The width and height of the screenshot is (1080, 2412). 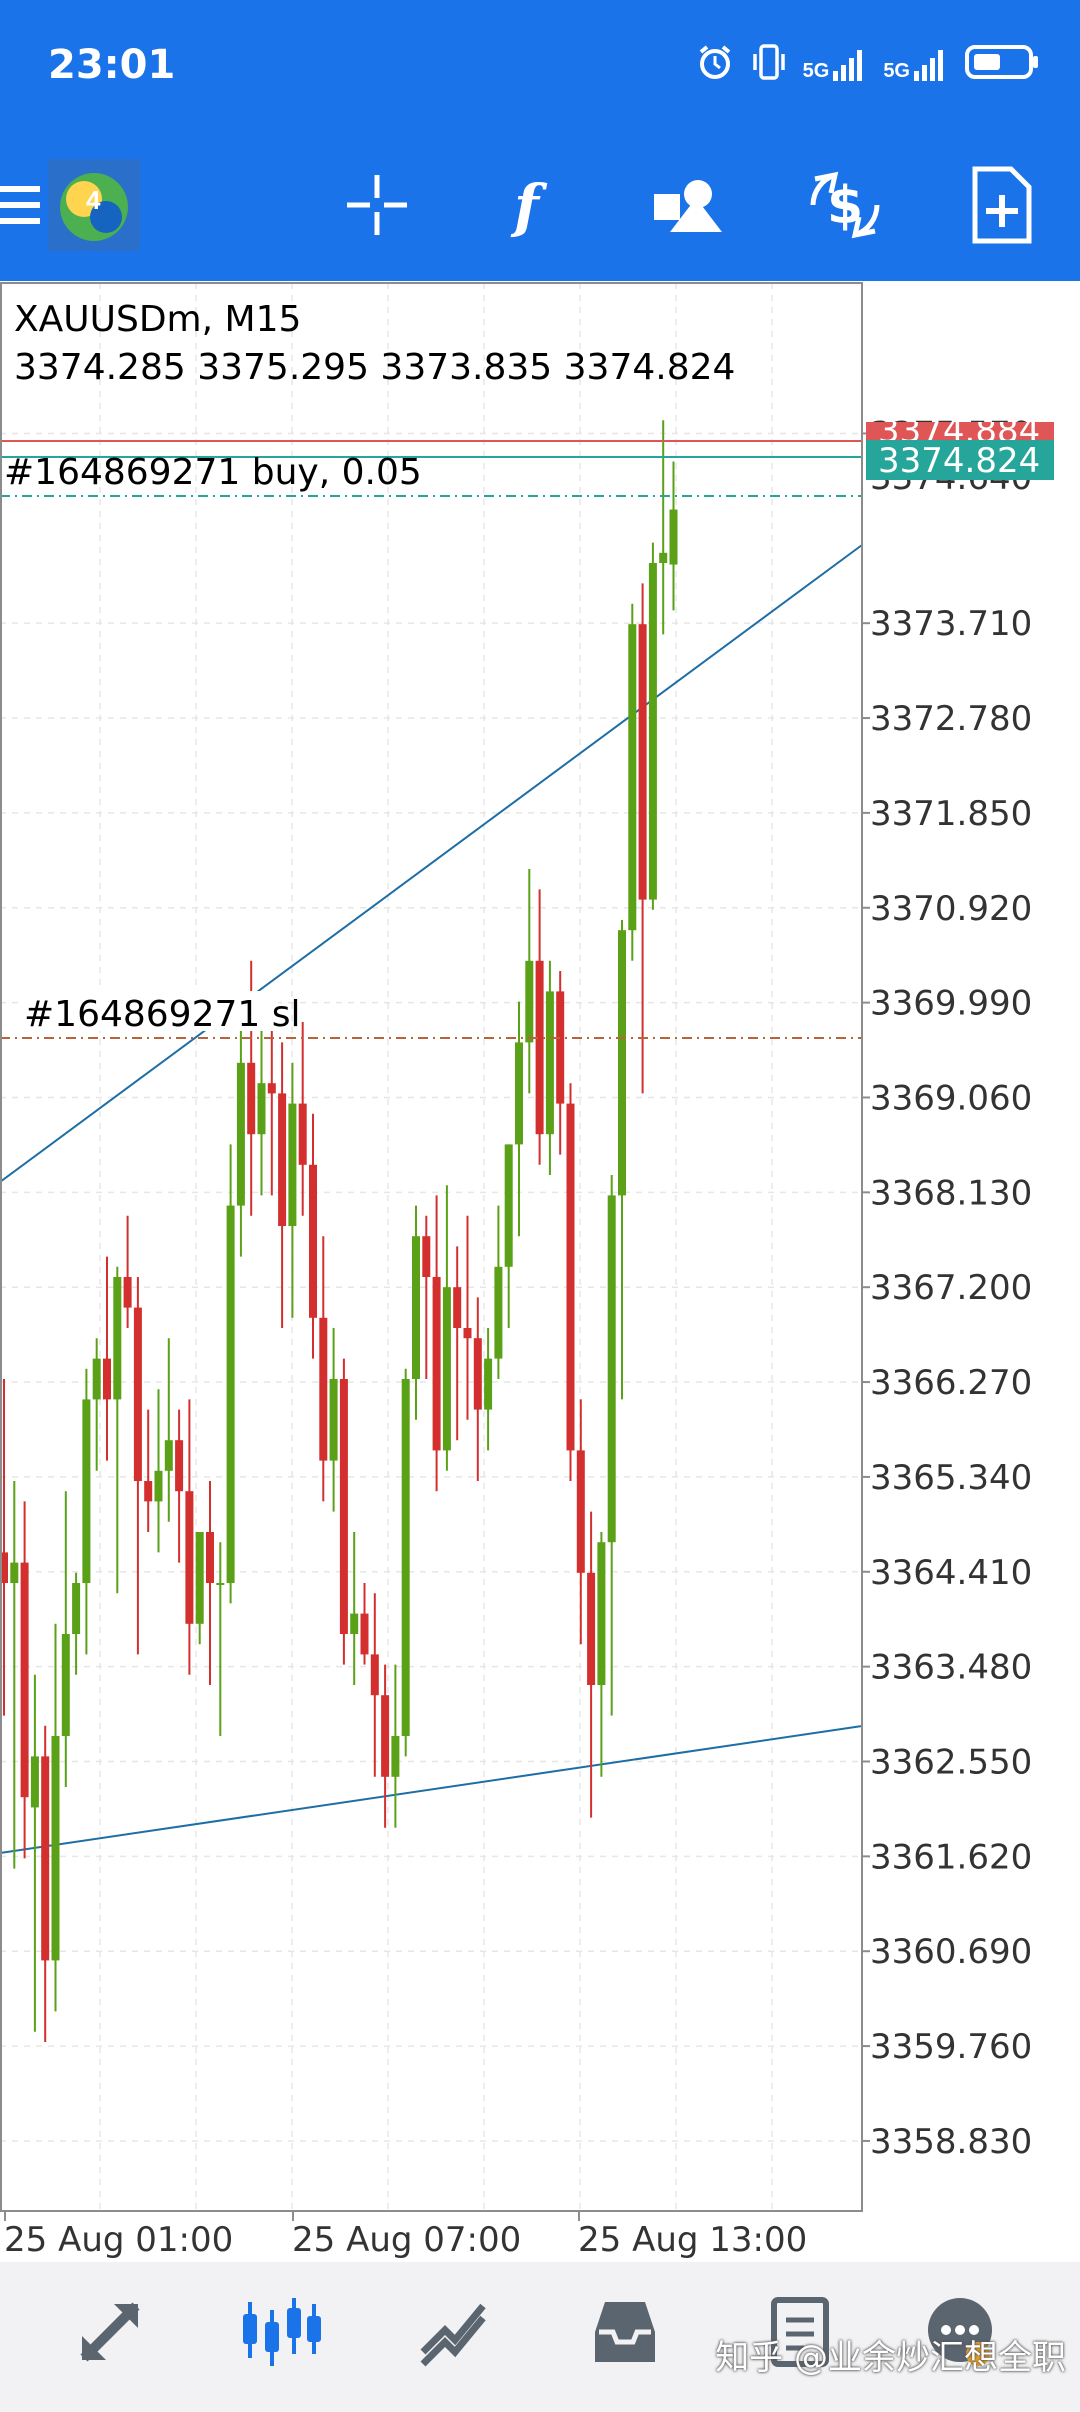 I want to click on order-label-sl: #164869271 sl, so click(x=162, y=1014).